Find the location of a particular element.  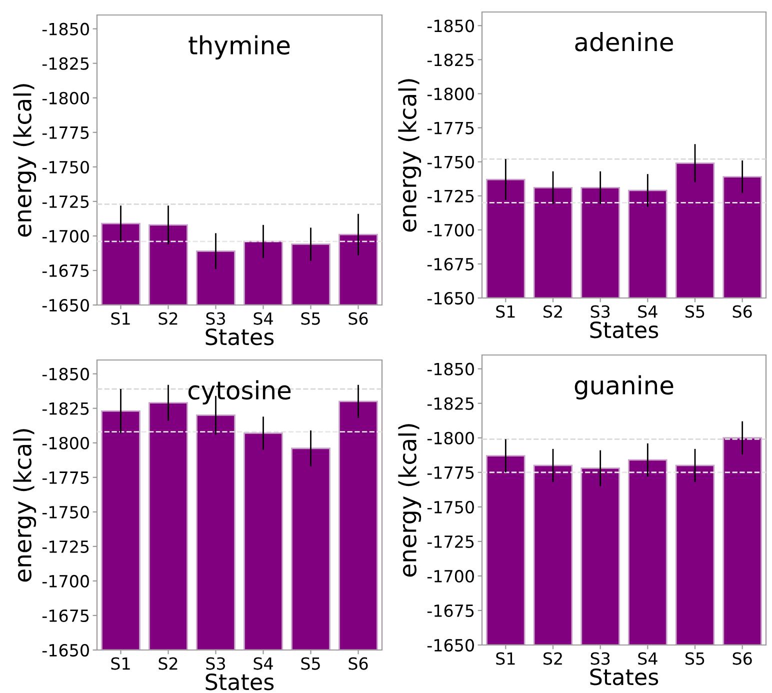

text: thymine is located at coordinates (239, 47).